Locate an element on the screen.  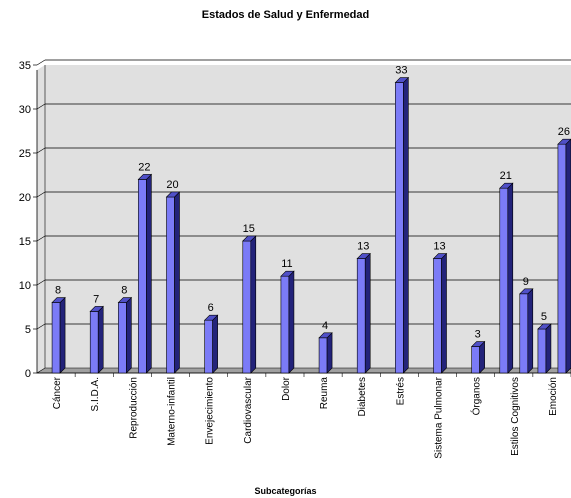
y-tick-label: 5 is located at coordinates (28, 330).